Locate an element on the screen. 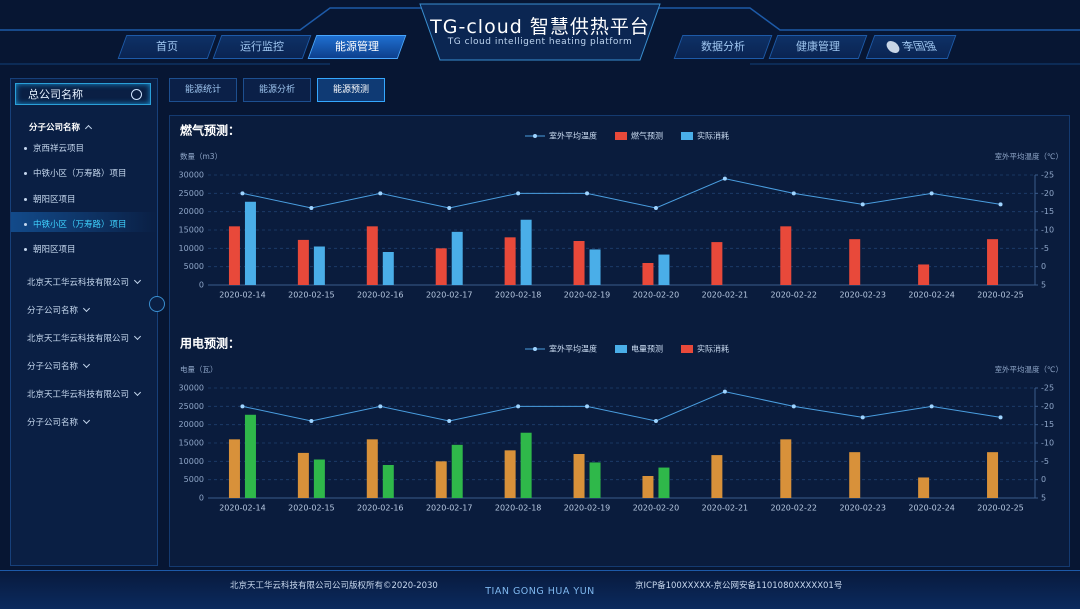 The width and height of the screenshot is (1080, 609). search-box: 总公司名称 is located at coordinates (83, 94).